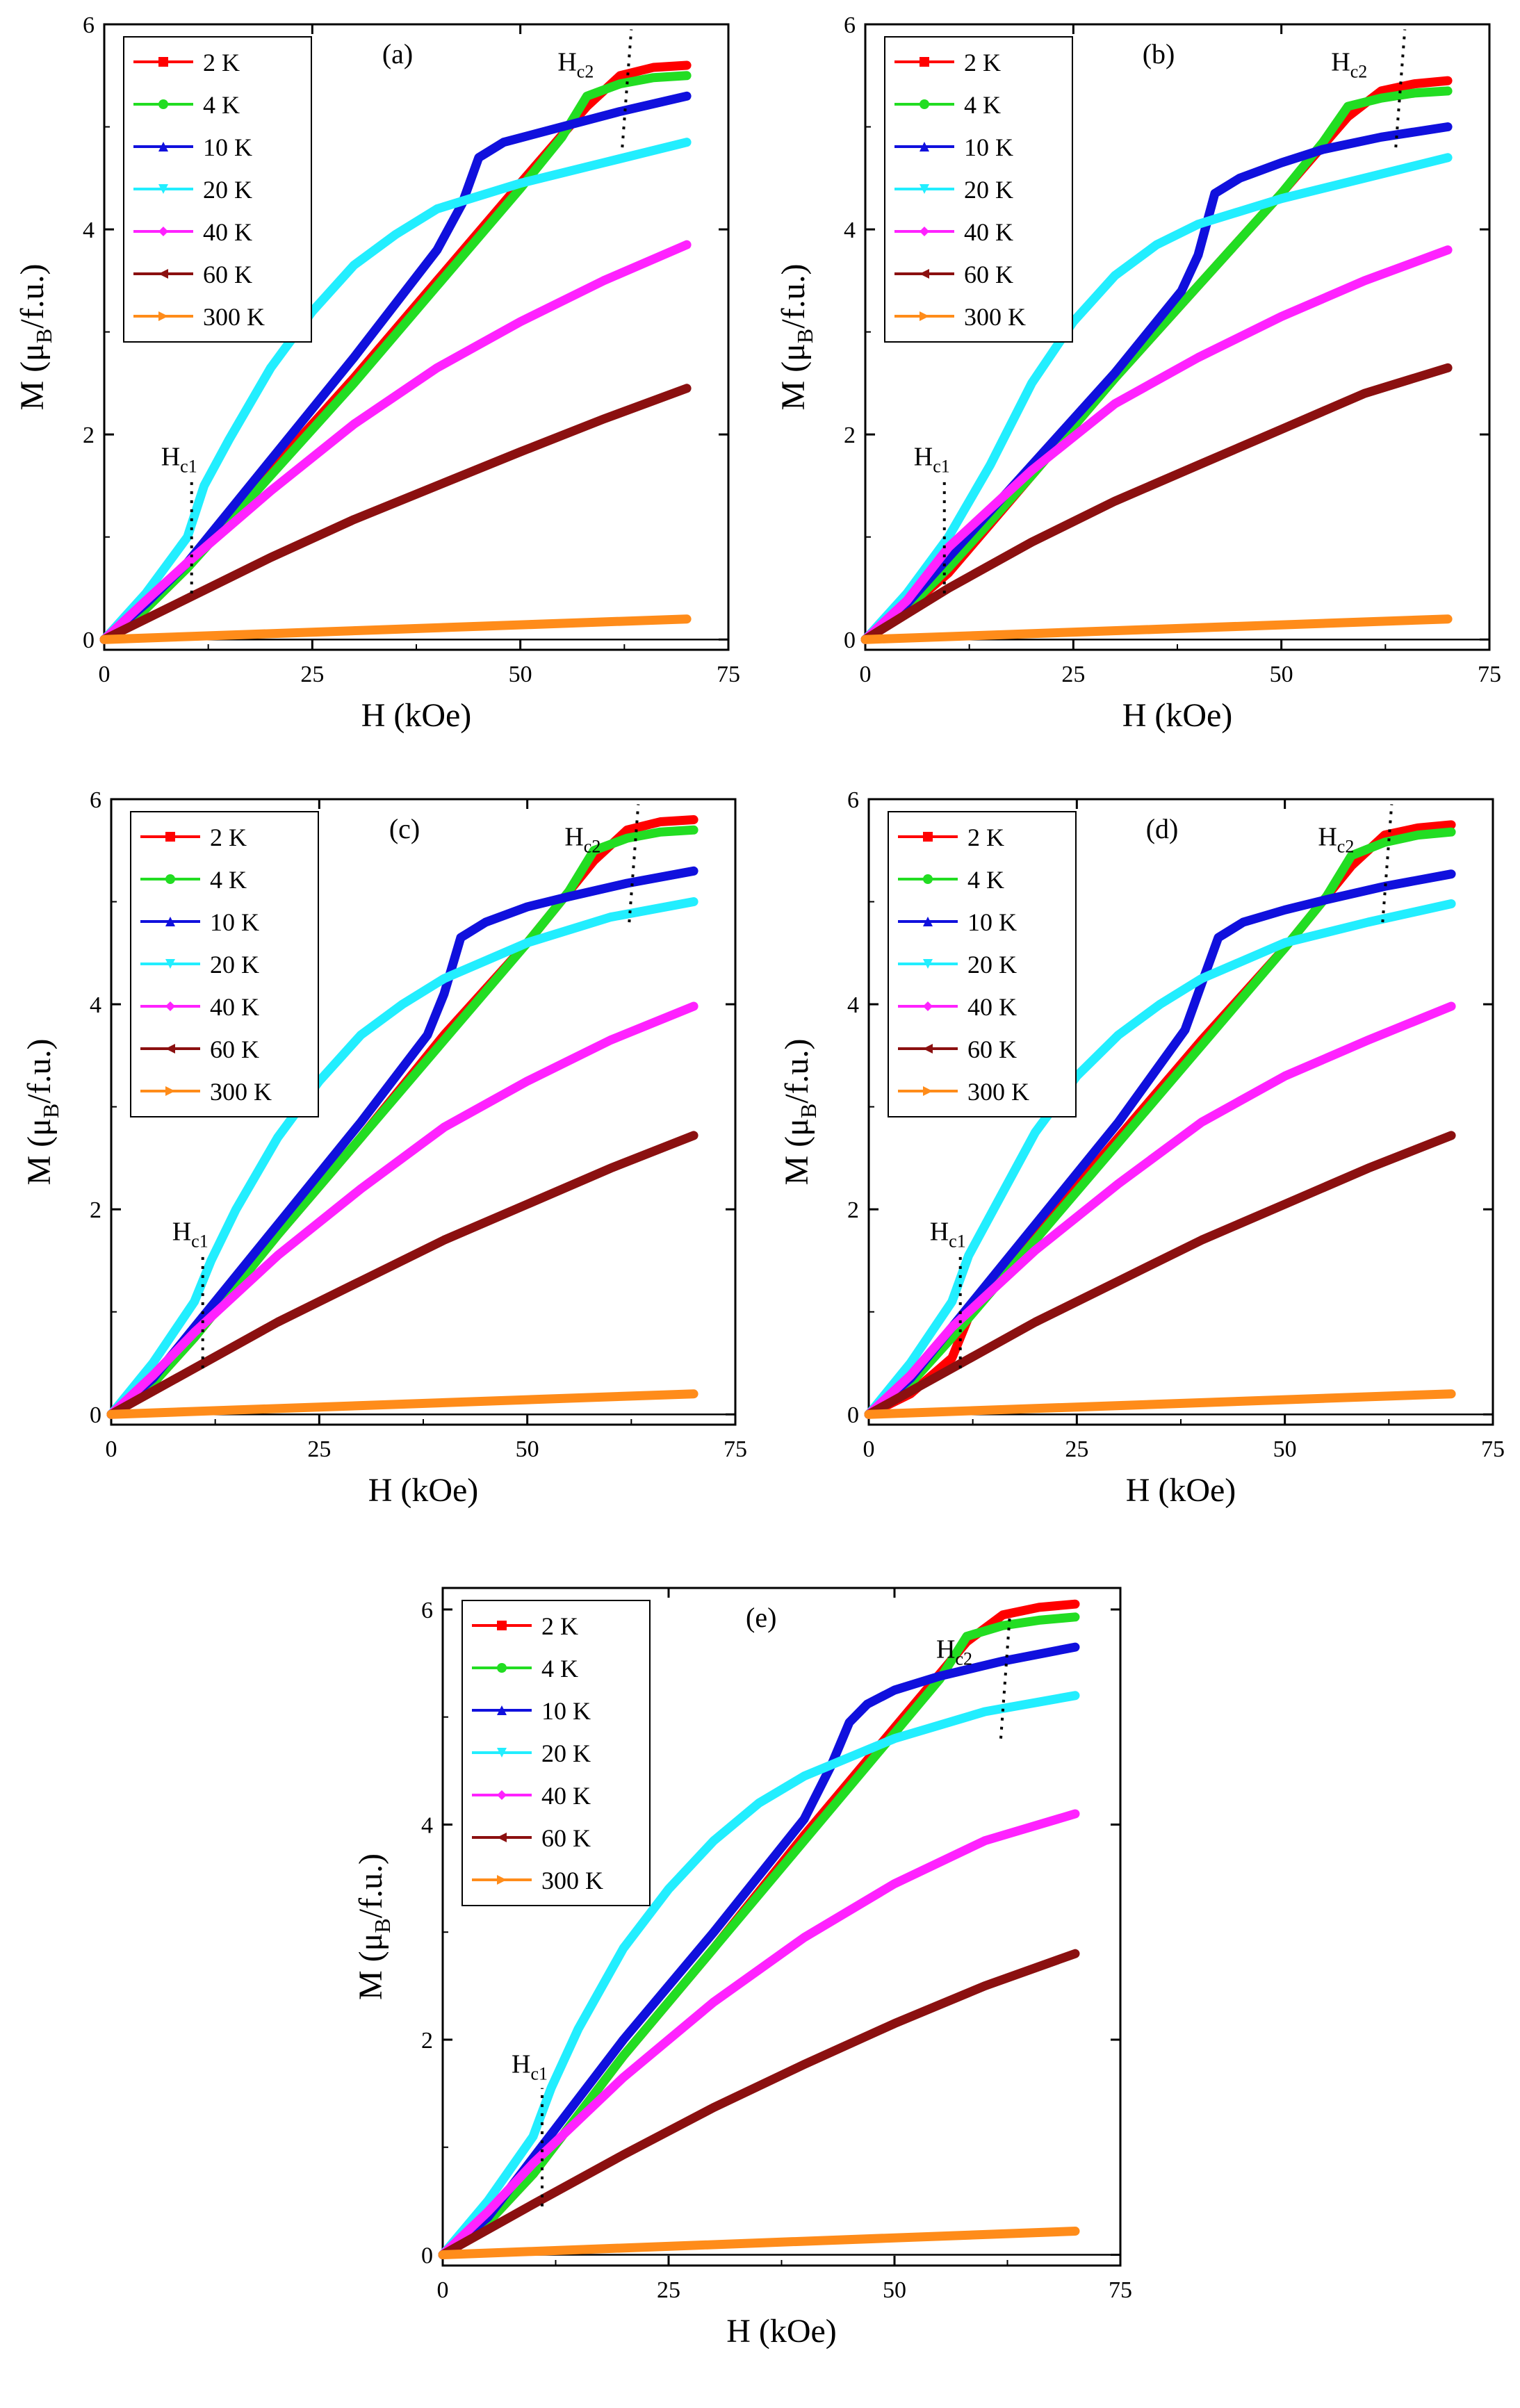 The height and width of the screenshot is (2408, 1520). What do you see at coordinates (404, 828) in the screenshot?
I see `panel-tag: (c)` at bounding box center [404, 828].